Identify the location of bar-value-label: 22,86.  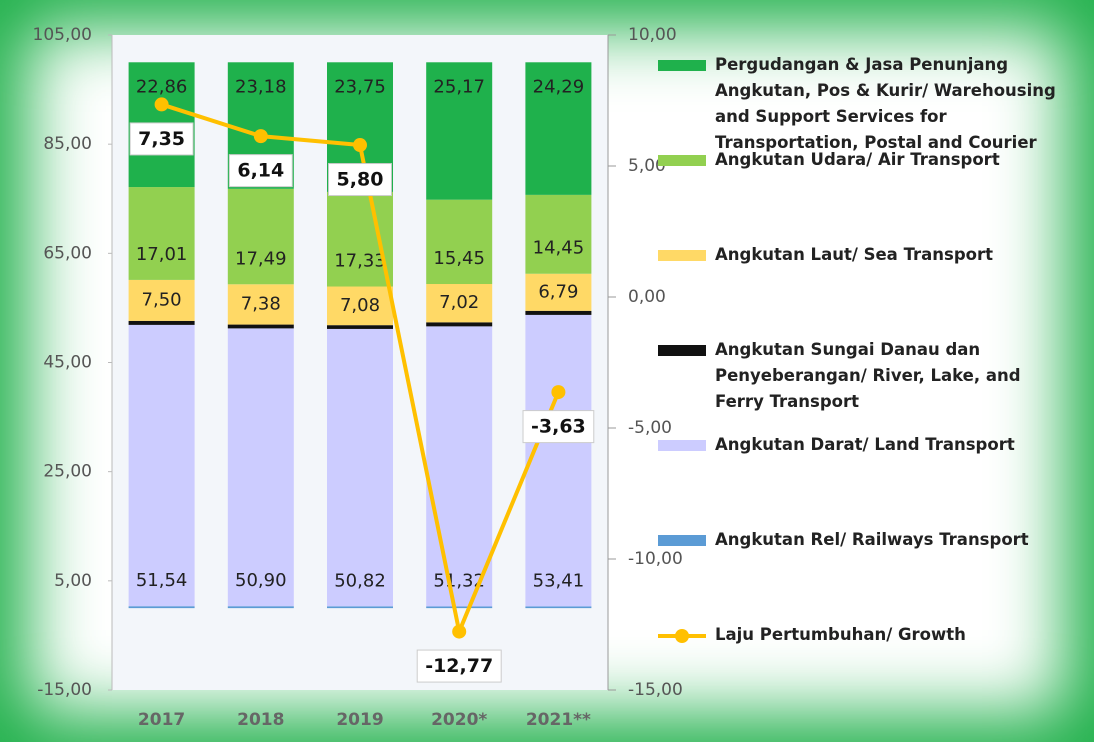
(162, 86).